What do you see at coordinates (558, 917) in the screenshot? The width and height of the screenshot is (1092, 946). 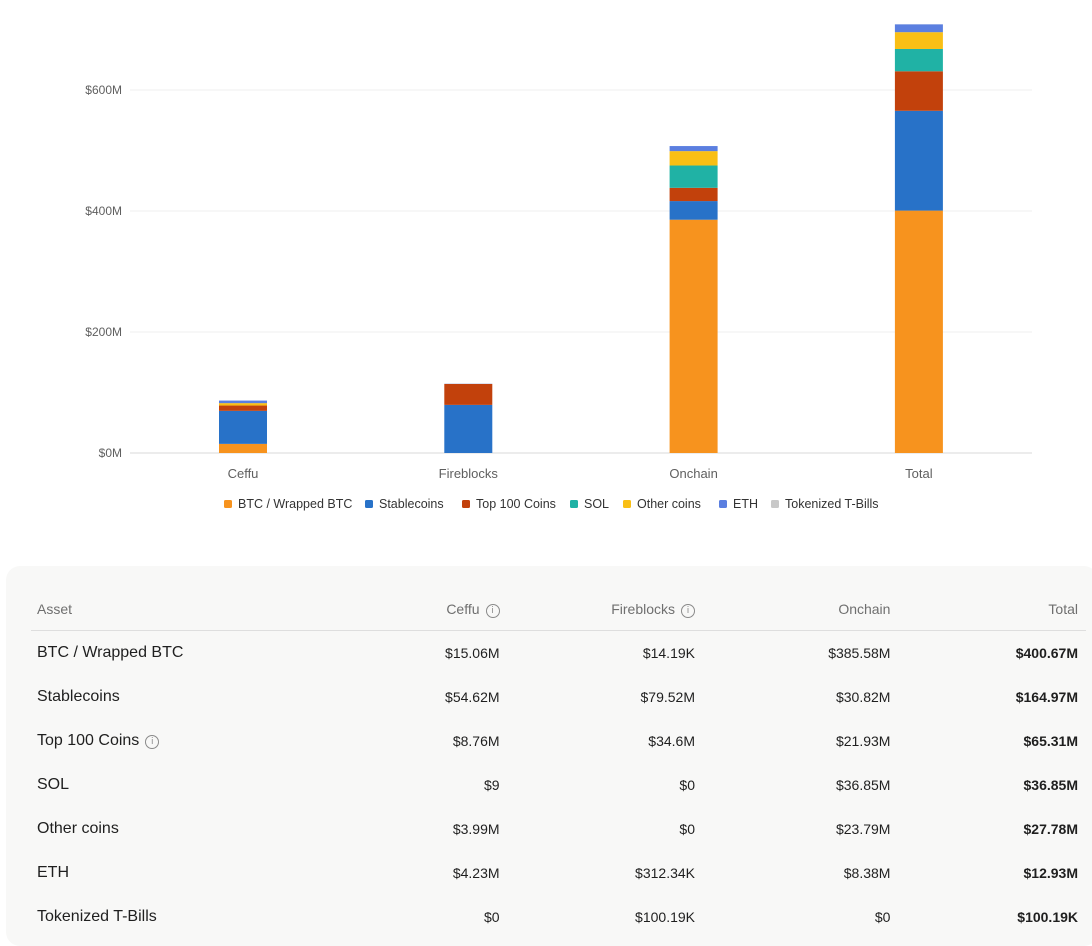 I see `table-row: Tokenized T-Bills $0 $100.19K $0 $100.19K` at bounding box center [558, 917].